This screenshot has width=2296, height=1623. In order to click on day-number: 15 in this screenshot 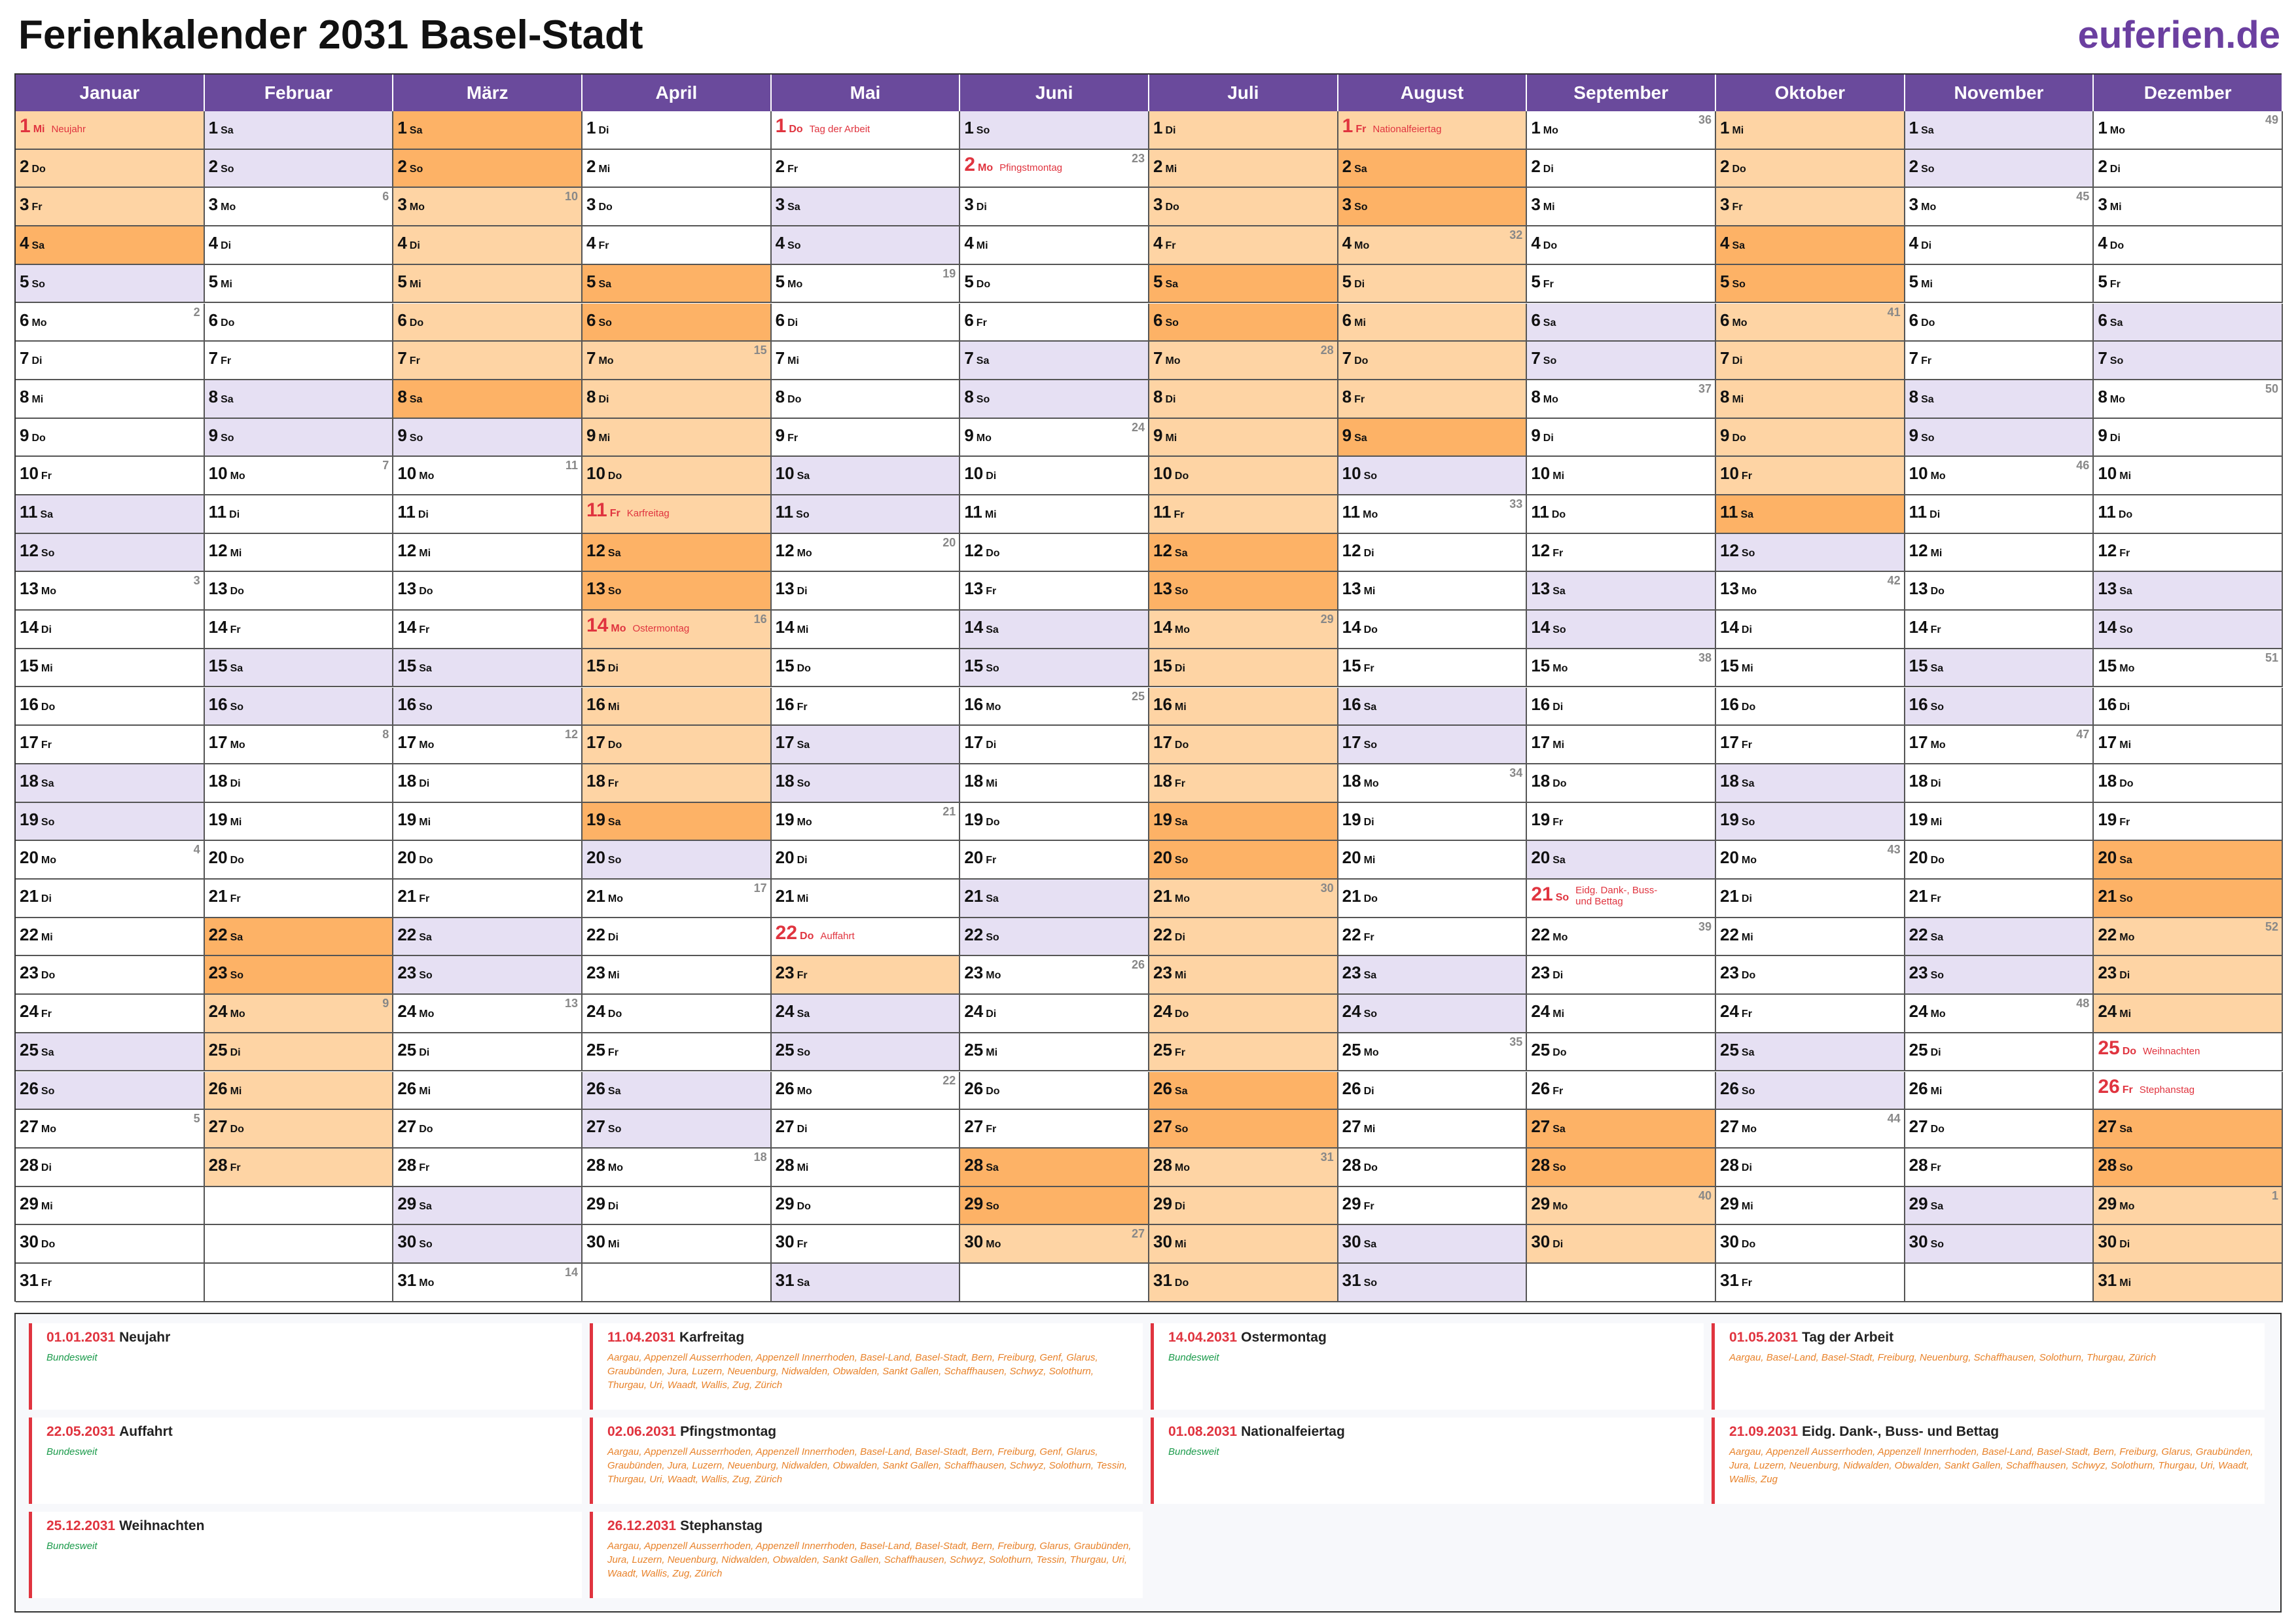, I will do `click(1729, 665)`.